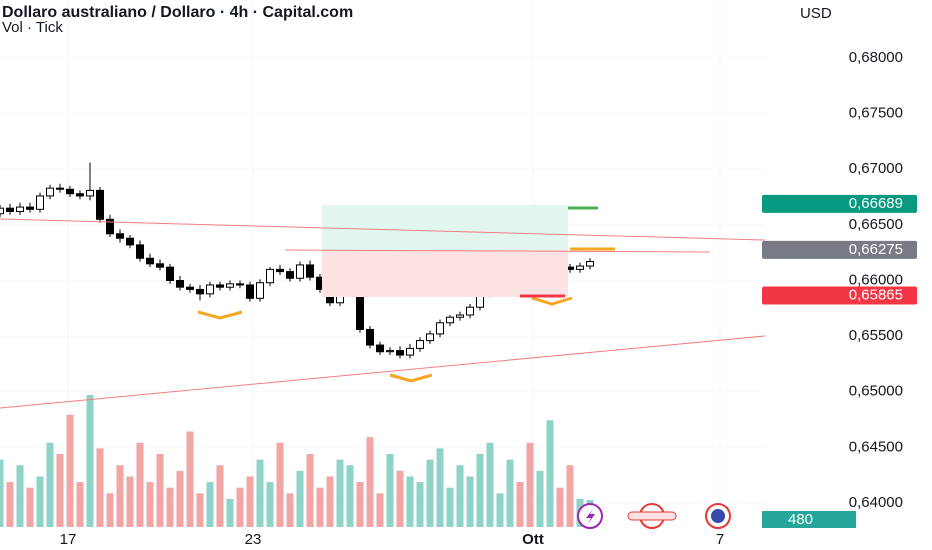 This screenshot has width=932, height=550. I want to click on y-tick-label: 0,66000, so click(876, 279).